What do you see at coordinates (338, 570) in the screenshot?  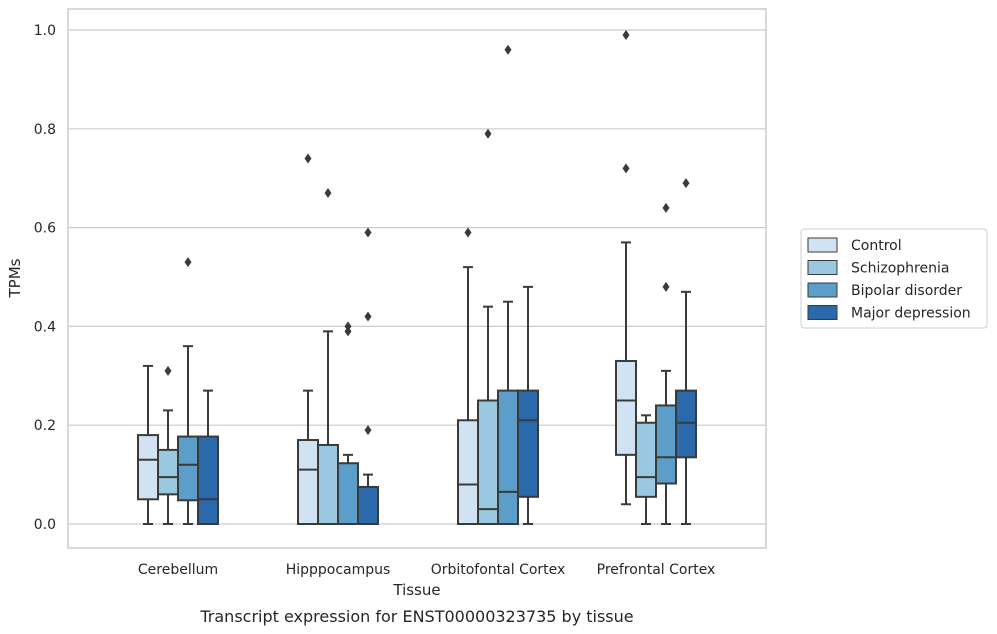 I see `x-tick-label: Hipppocampus` at bounding box center [338, 570].